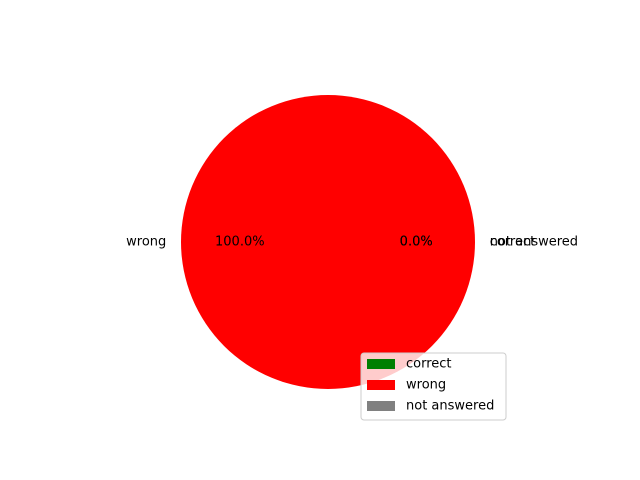 Image resolution: width=640 pixels, height=480 pixels. I want to click on legend-label-not-answered: not answered, so click(450, 406).